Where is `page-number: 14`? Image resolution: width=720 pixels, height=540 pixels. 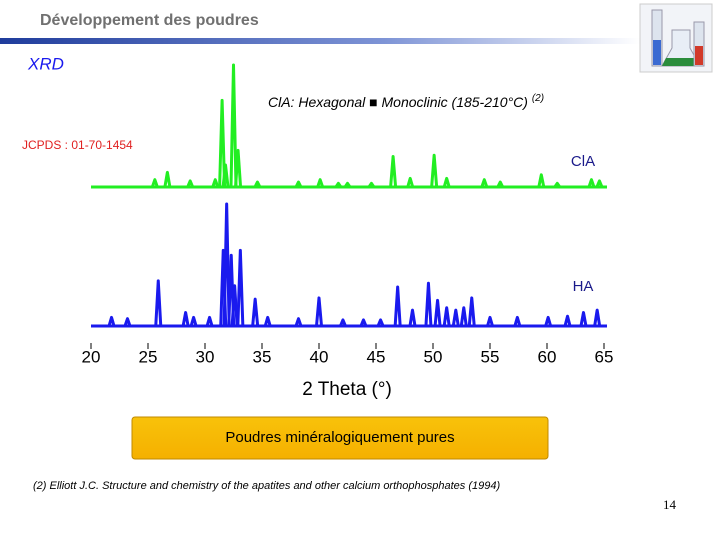 page-number: 14 is located at coordinates (670, 504).